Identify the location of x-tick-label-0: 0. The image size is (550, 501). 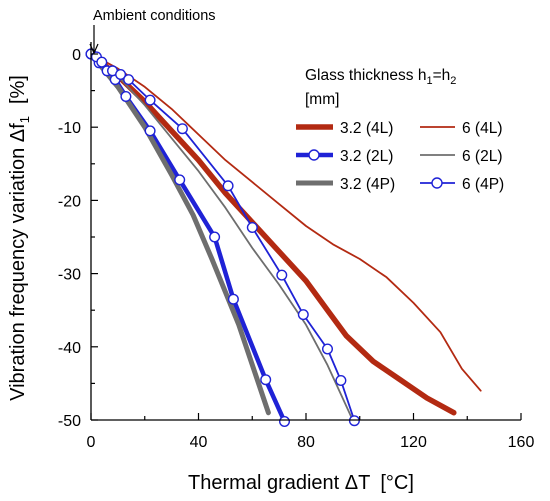
(91, 442).